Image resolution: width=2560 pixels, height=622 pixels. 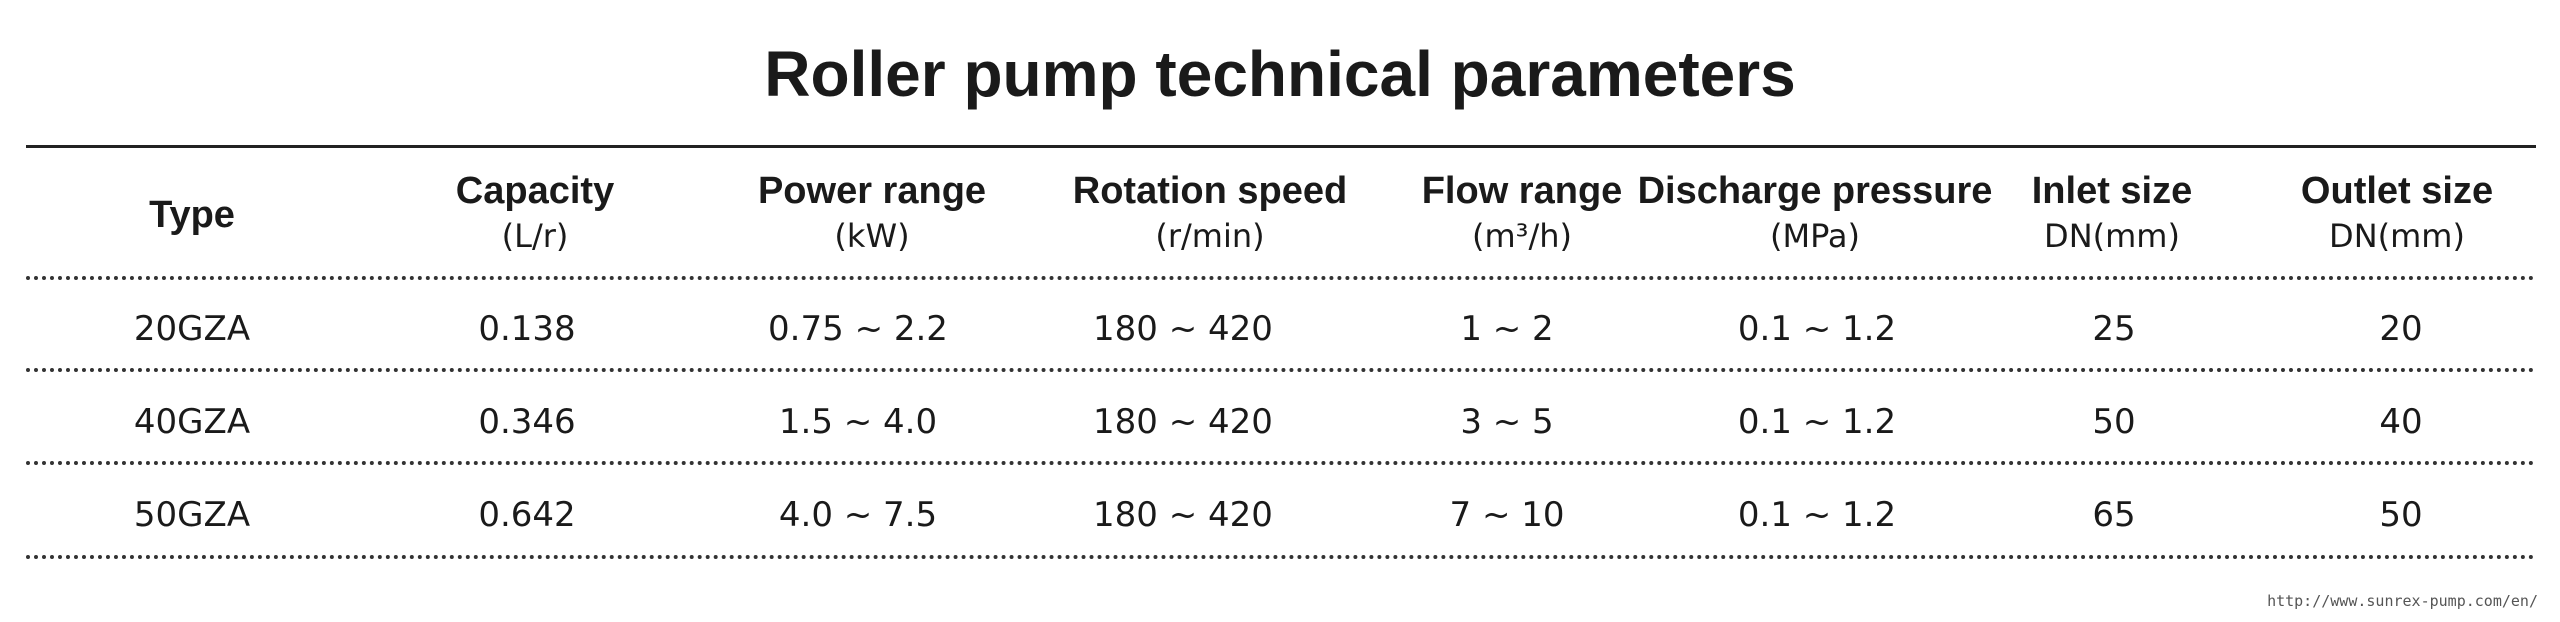 What do you see at coordinates (2401, 329) in the screenshot?
I see `cell-outlet-size: 20` at bounding box center [2401, 329].